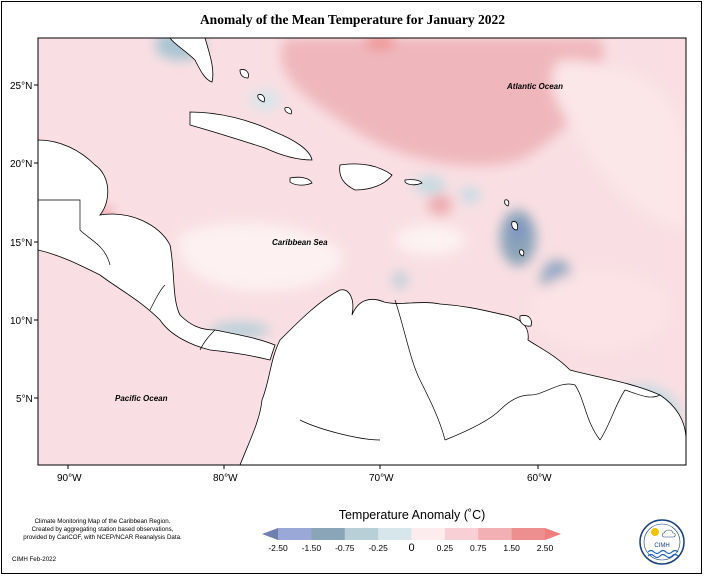 This screenshot has height=577, width=705. I want to click on warm-spot-lesser-antilles, so click(440, 205).